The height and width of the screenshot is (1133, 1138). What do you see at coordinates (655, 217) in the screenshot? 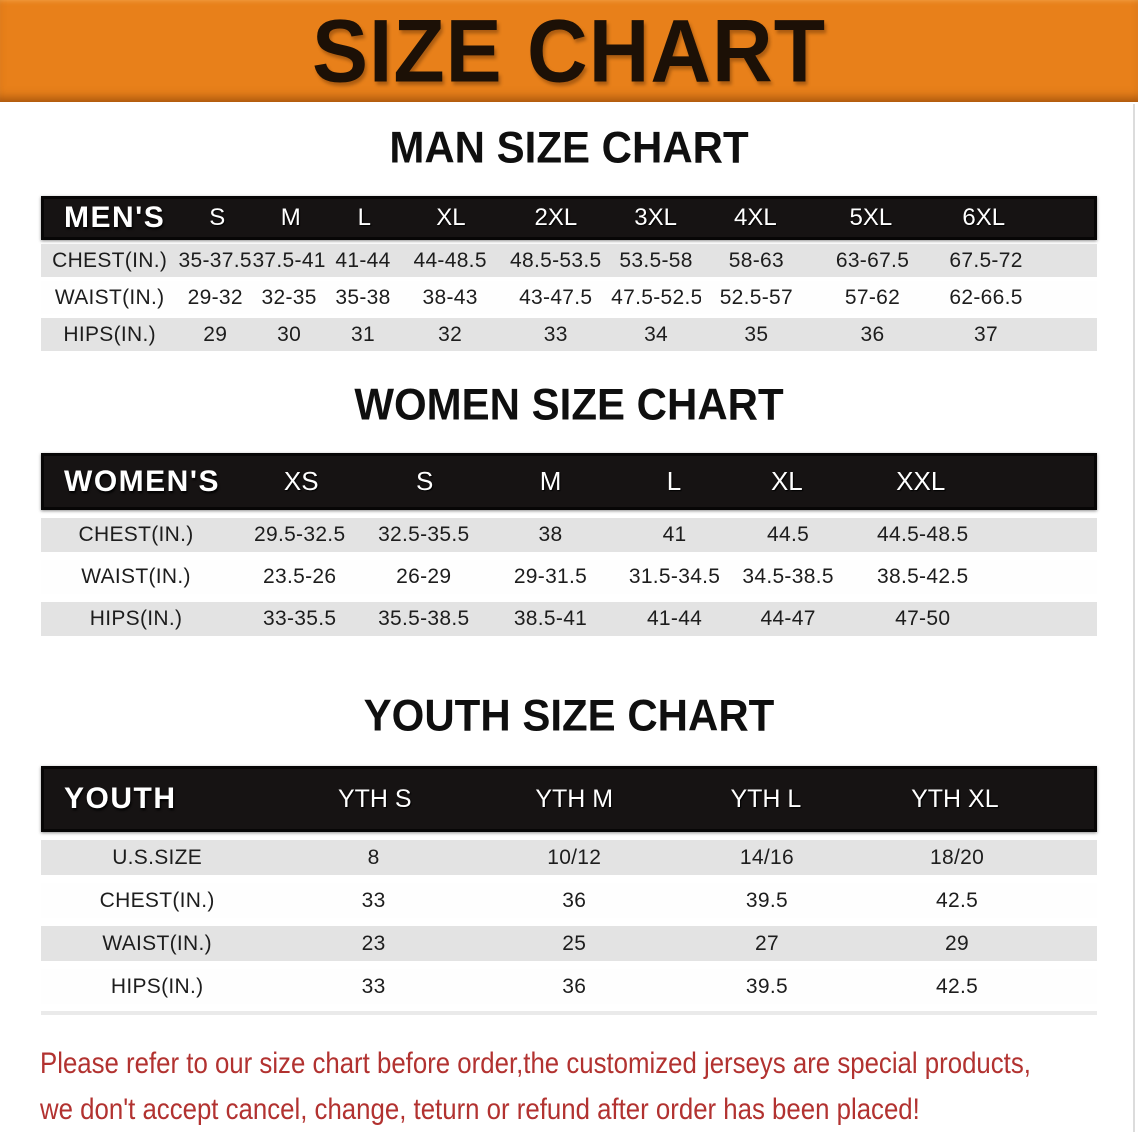
I see `column-header-3xl: 3XL` at bounding box center [655, 217].